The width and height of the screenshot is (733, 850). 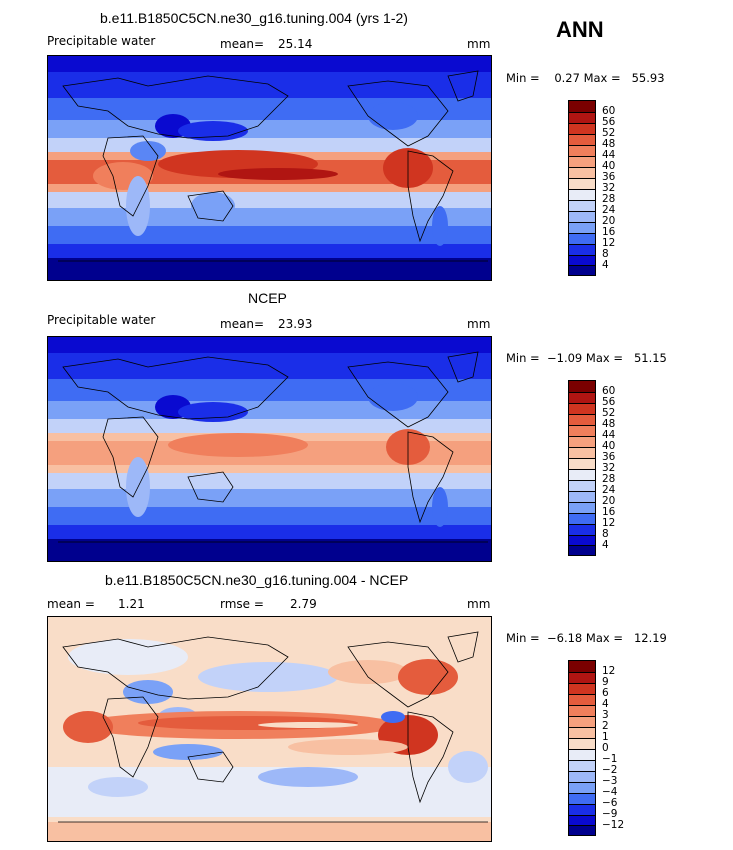 I want to click on panel-3-colorbar-swatches, so click(x=582, y=748).